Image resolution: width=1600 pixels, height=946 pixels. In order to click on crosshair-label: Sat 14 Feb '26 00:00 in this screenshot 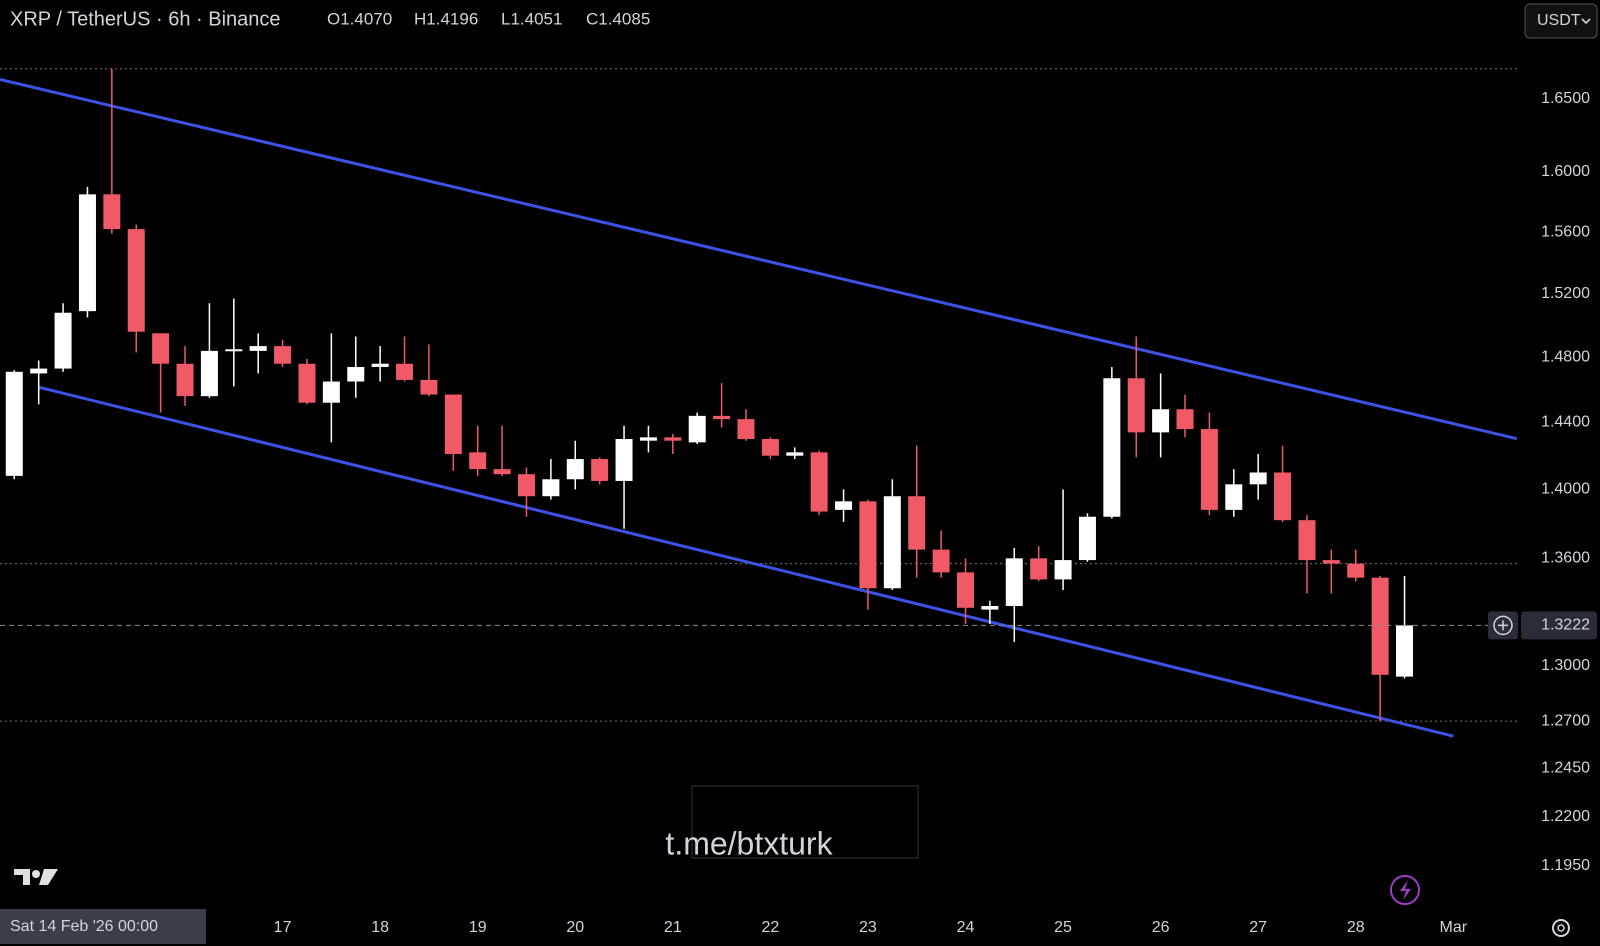, I will do `click(84, 926)`.